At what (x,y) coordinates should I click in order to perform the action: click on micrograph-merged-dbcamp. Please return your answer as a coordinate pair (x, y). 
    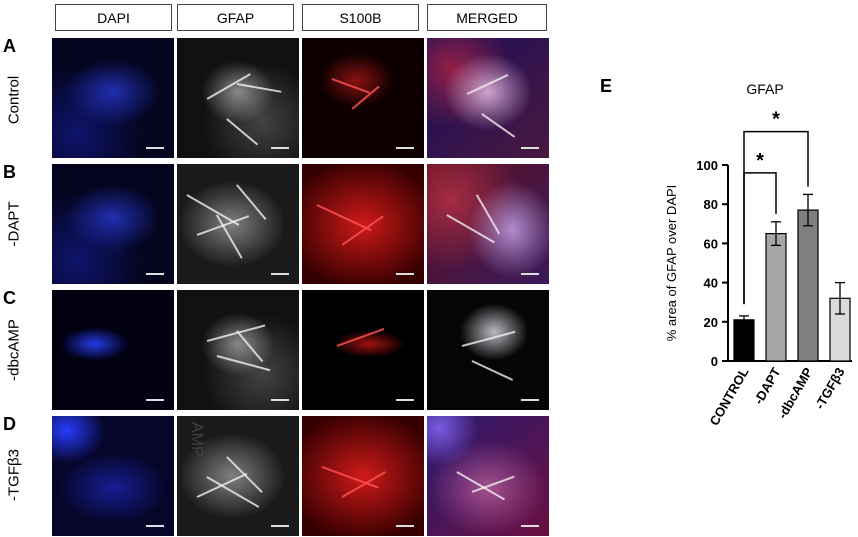
    Looking at the image, I should click on (488, 350).